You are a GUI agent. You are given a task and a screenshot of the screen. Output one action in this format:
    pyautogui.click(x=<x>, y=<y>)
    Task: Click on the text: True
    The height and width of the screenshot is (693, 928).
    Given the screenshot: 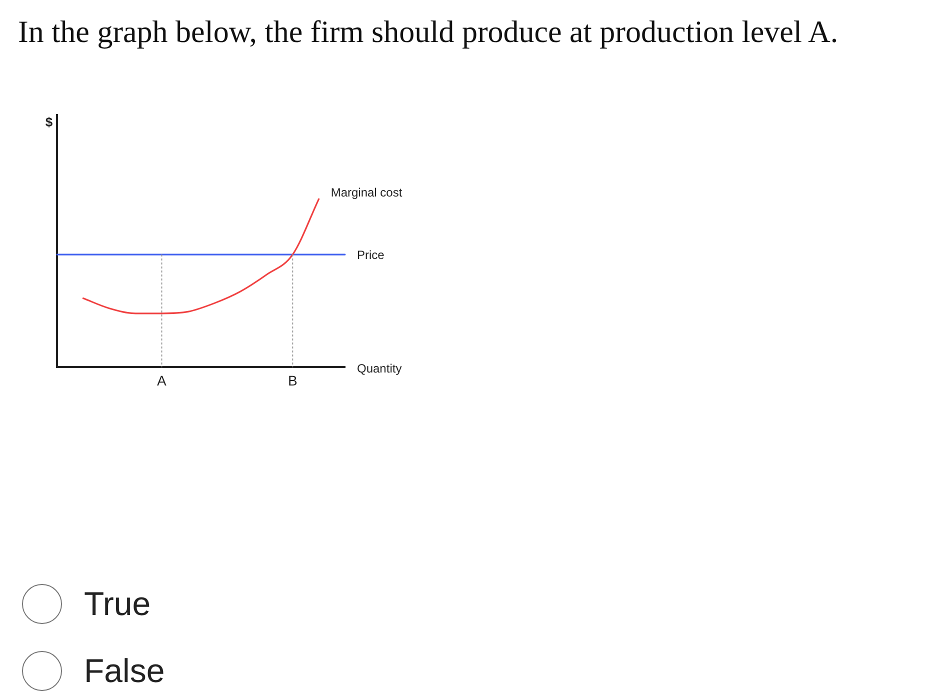 What is the action you would take?
    pyautogui.click(x=117, y=603)
    